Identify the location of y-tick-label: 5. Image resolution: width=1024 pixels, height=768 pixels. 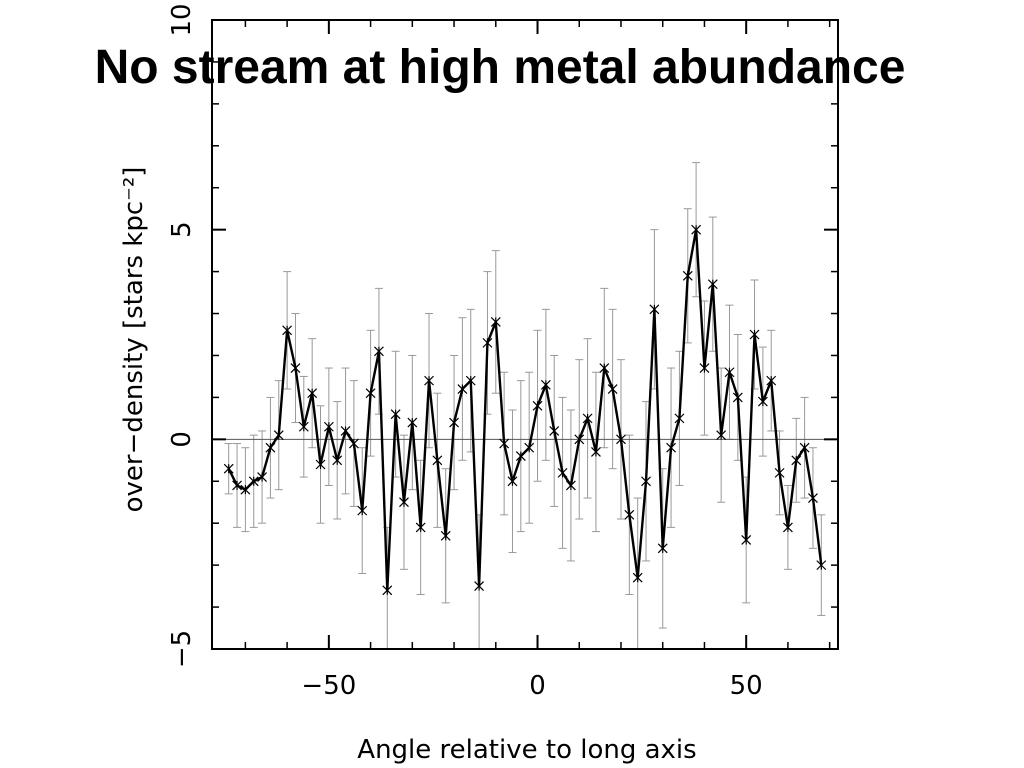
(182, 229).